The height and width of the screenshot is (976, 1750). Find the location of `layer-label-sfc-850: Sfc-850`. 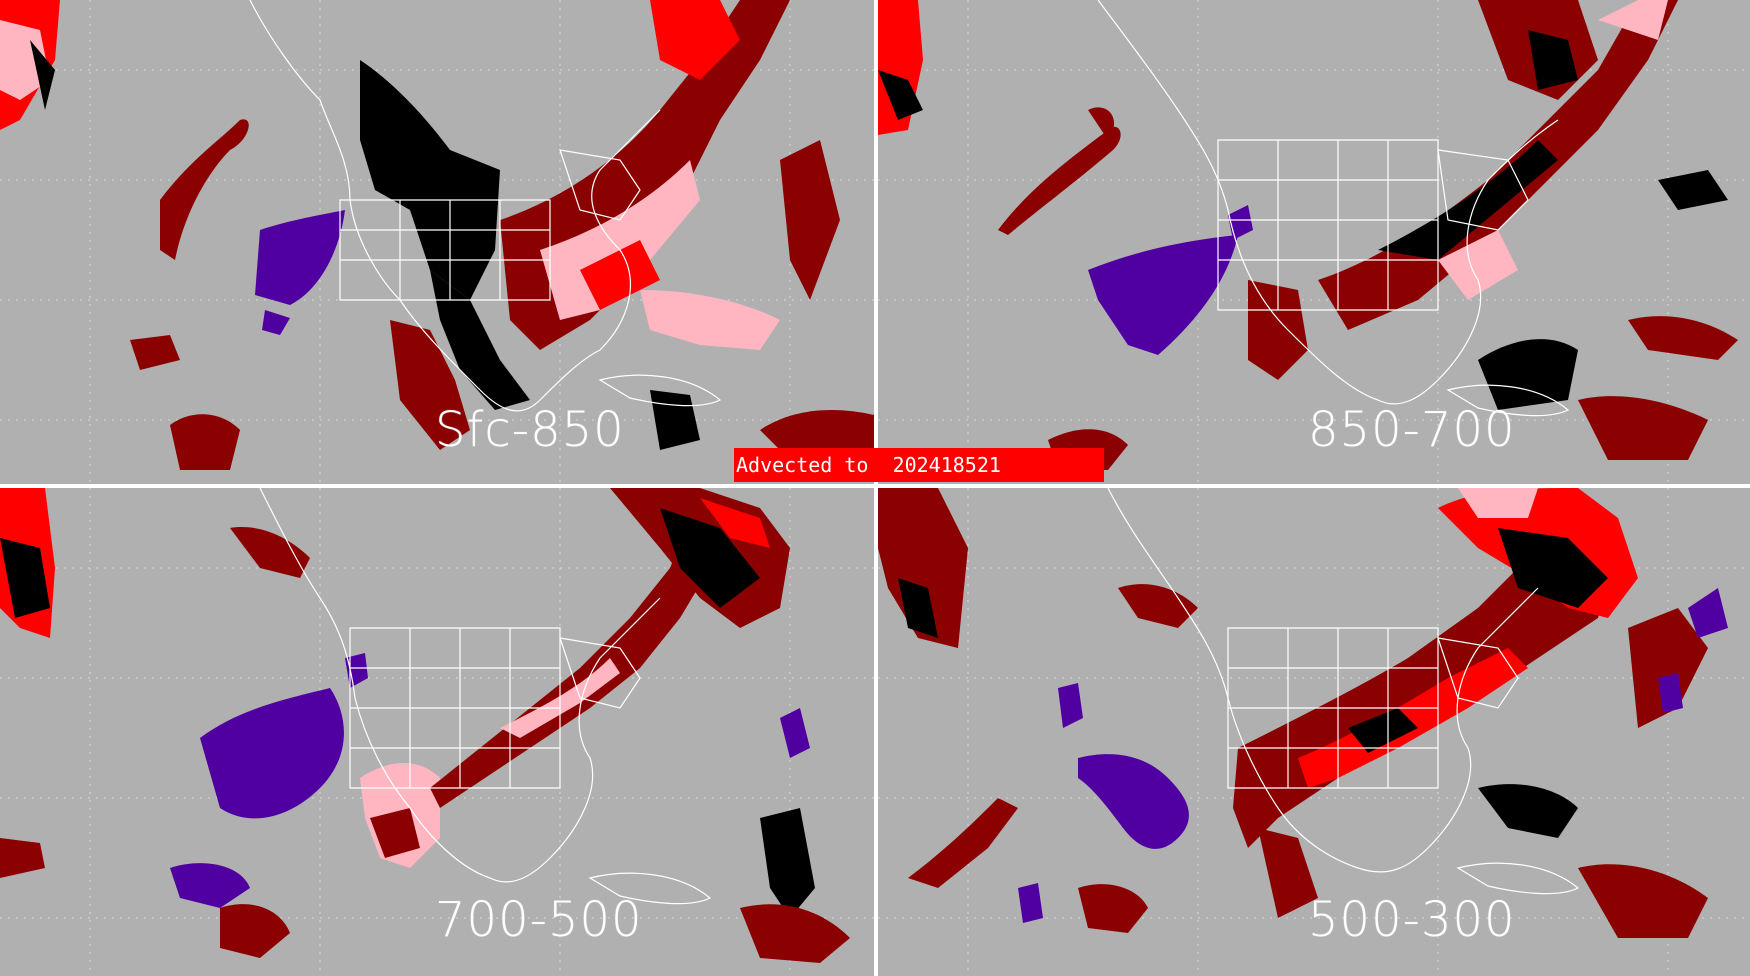

layer-label-sfc-850: Sfc-850 is located at coordinates (530, 430).